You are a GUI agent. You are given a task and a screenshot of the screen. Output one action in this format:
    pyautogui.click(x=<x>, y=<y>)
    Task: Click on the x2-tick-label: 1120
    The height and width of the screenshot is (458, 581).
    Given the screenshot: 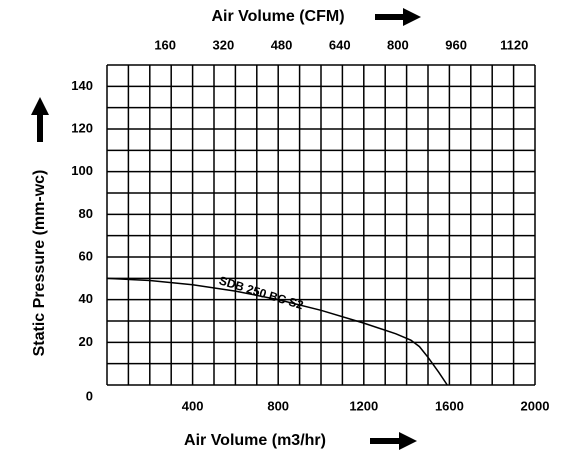 What is the action you would take?
    pyautogui.click(x=514, y=44)
    